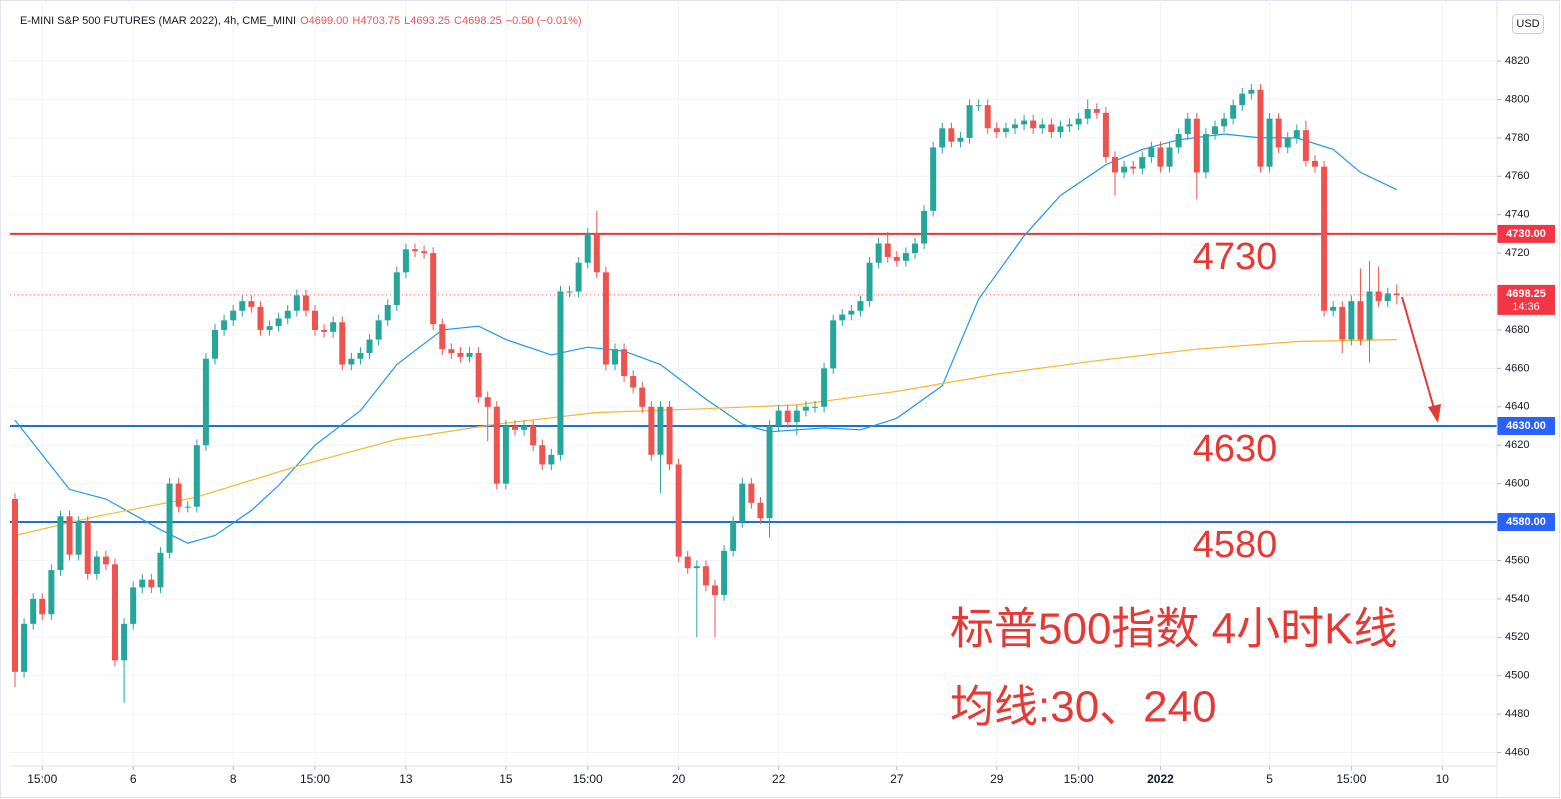 The image size is (1561, 799). What do you see at coordinates (779, 779) in the screenshot?
I see `x-tick-label: 22` at bounding box center [779, 779].